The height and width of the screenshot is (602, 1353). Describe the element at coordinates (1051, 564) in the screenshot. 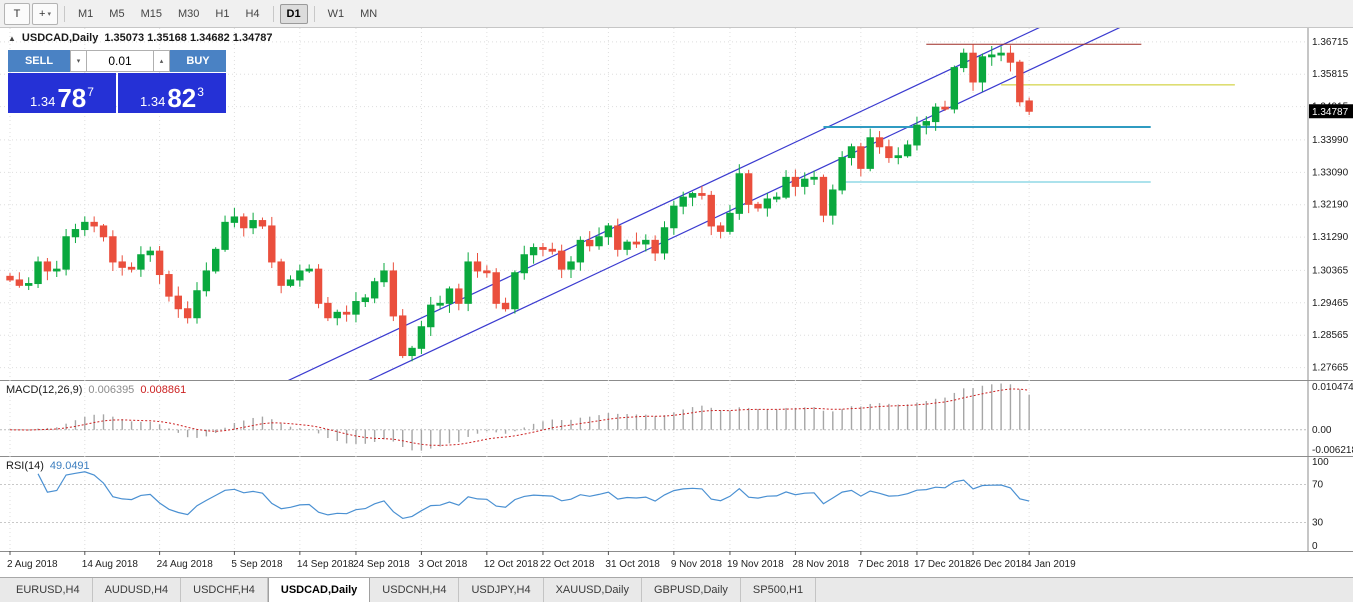

I see `svg-text: 4 Jan 2019` at that location.